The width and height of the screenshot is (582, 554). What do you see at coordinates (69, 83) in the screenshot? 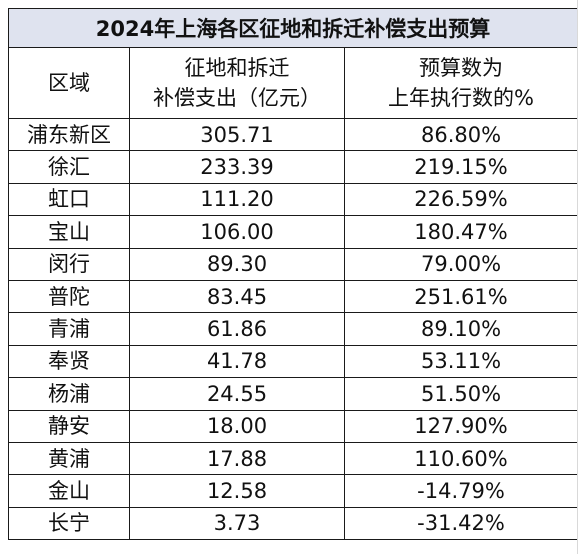
I see `header-district: 区域` at bounding box center [69, 83].